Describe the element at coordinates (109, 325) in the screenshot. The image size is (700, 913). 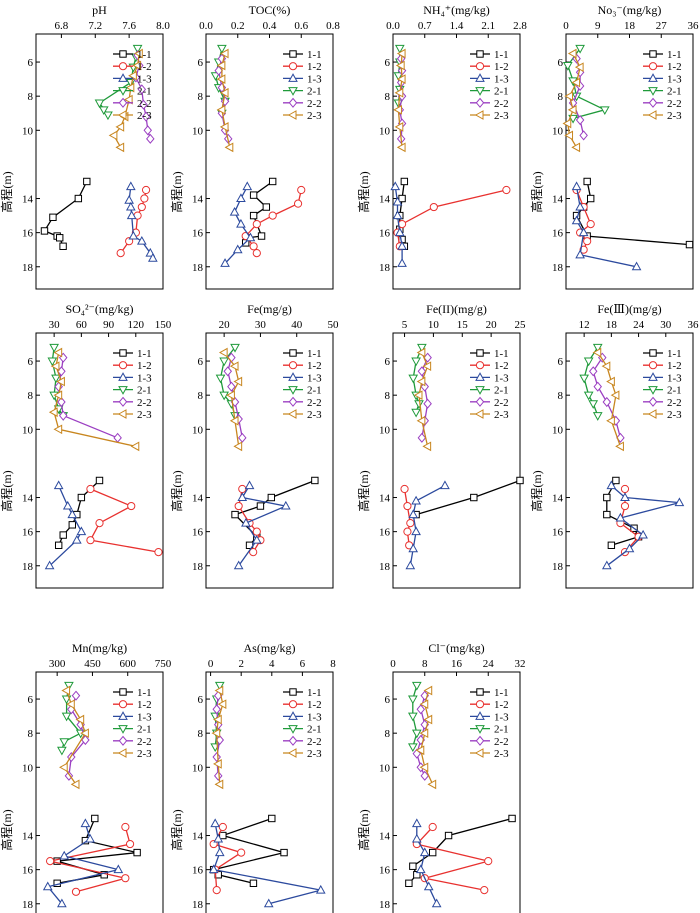
I see `x-tick-label: 90` at that location.